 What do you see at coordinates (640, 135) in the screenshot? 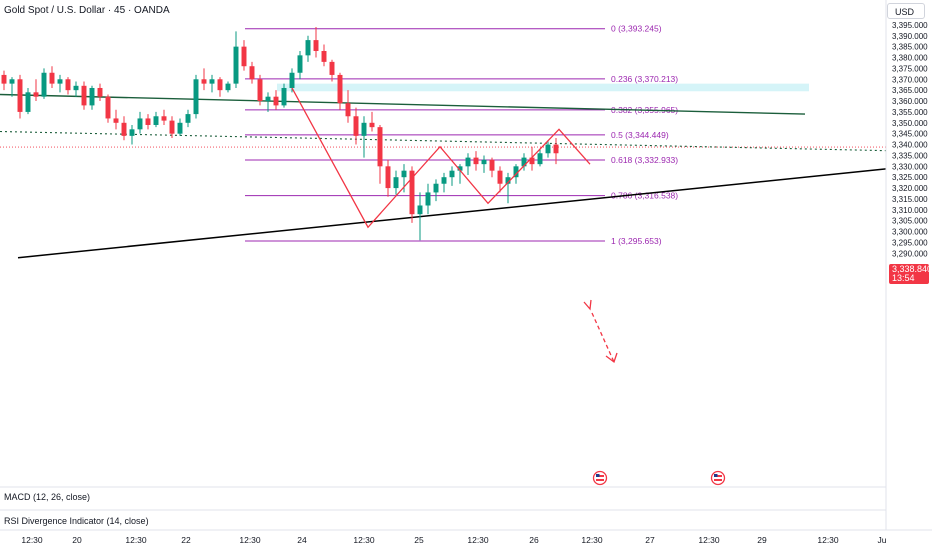
I see `fib-level-label: 0.5 (3,344.449)` at bounding box center [640, 135].